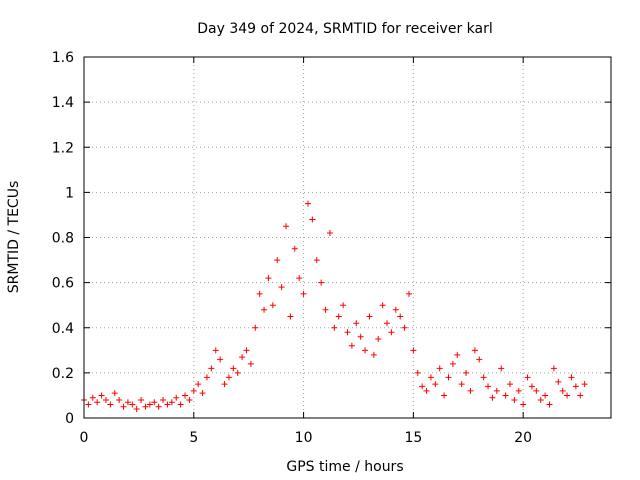  What do you see at coordinates (69, 193) in the screenshot?
I see `y-tick-label: 1` at bounding box center [69, 193].